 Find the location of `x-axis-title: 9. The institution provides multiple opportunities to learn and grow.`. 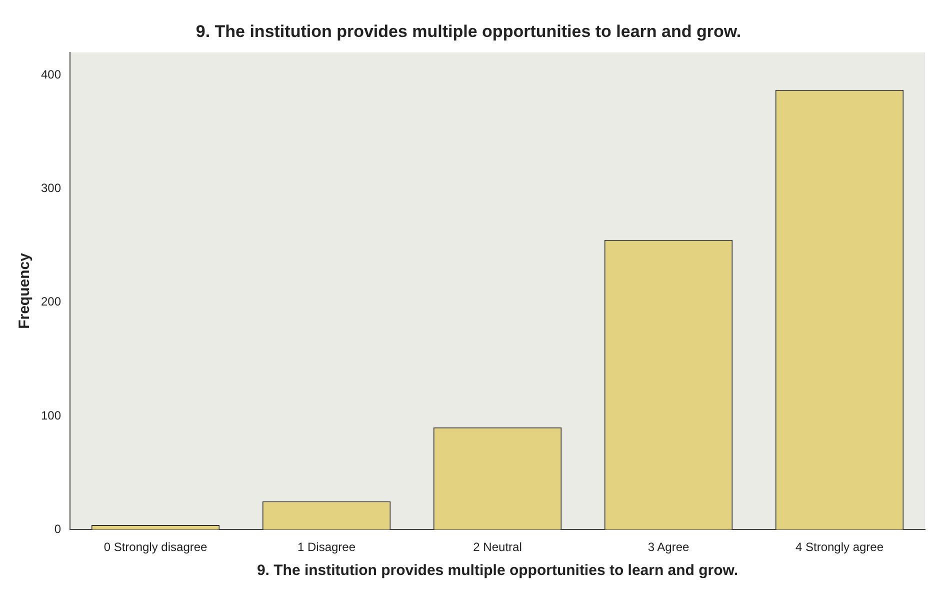

x-axis-title: 9. The institution provides multiple opportunities to learn and grow. is located at coordinates (497, 571).